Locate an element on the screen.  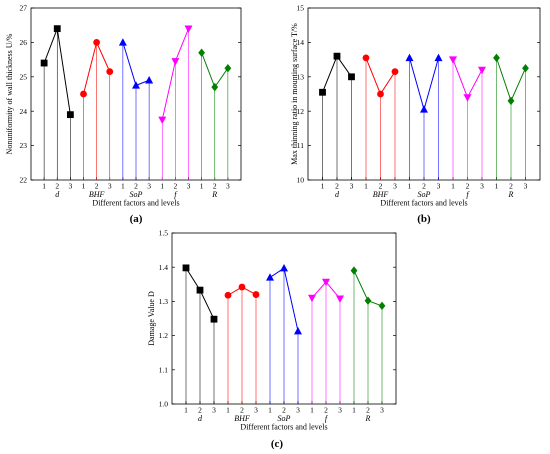
panel-label: (a) is located at coordinates (136, 219).